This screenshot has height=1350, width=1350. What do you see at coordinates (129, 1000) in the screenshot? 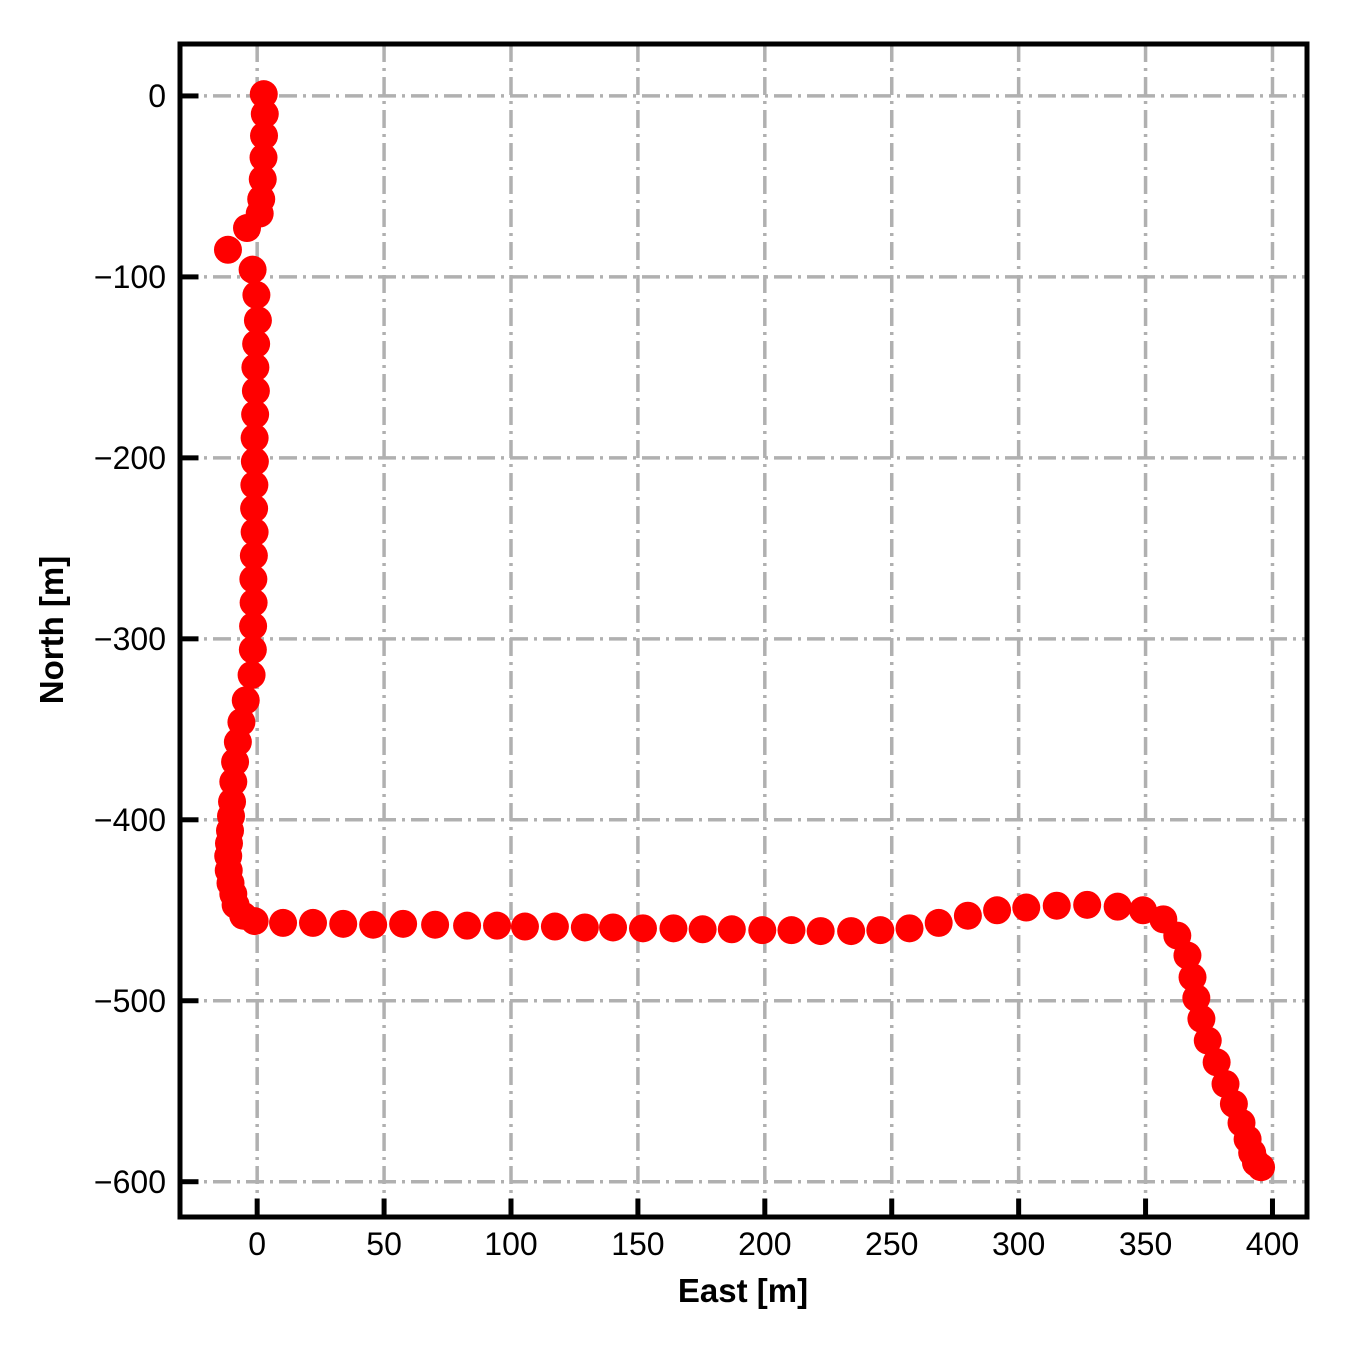
I see `y-tick-label: −500` at bounding box center [129, 1000].